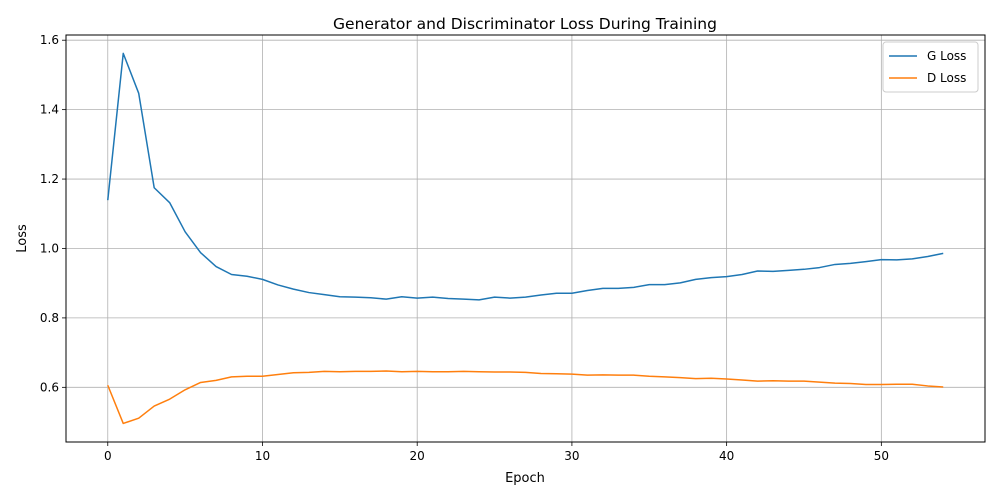  What do you see at coordinates (946, 56) in the screenshot?
I see `legend-label-g-loss: G Loss` at bounding box center [946, 56].